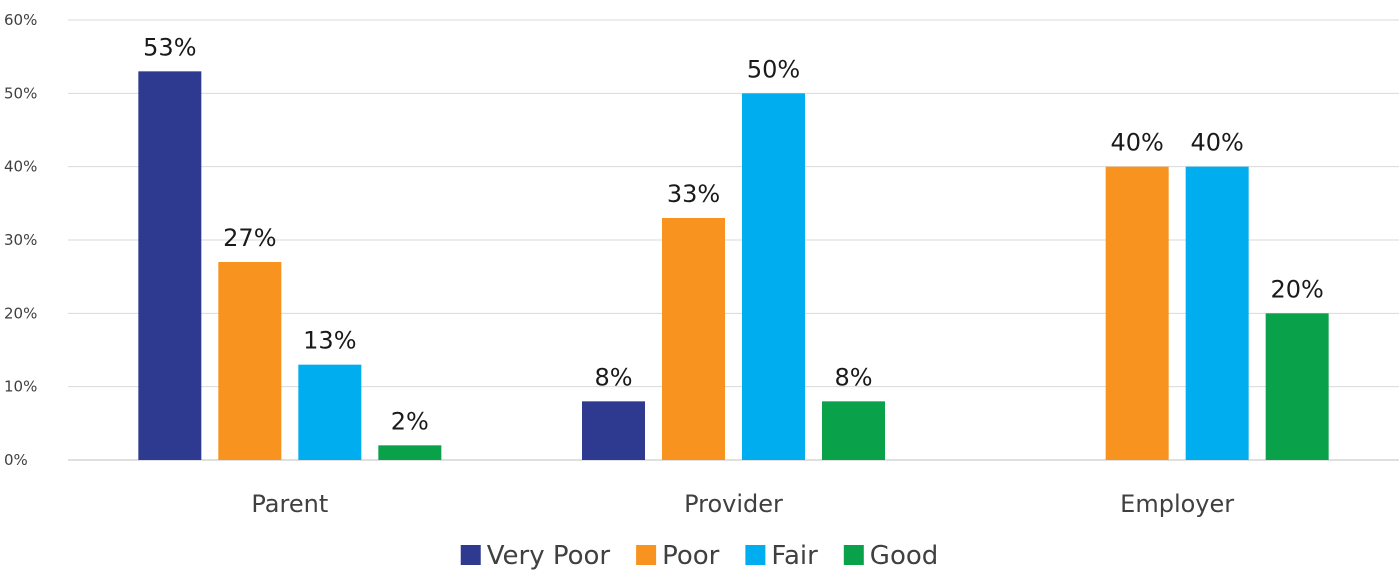 The width and height of the screenshot is (1399, 580). I want to click on legend-item: Fair, so click(781, 556).